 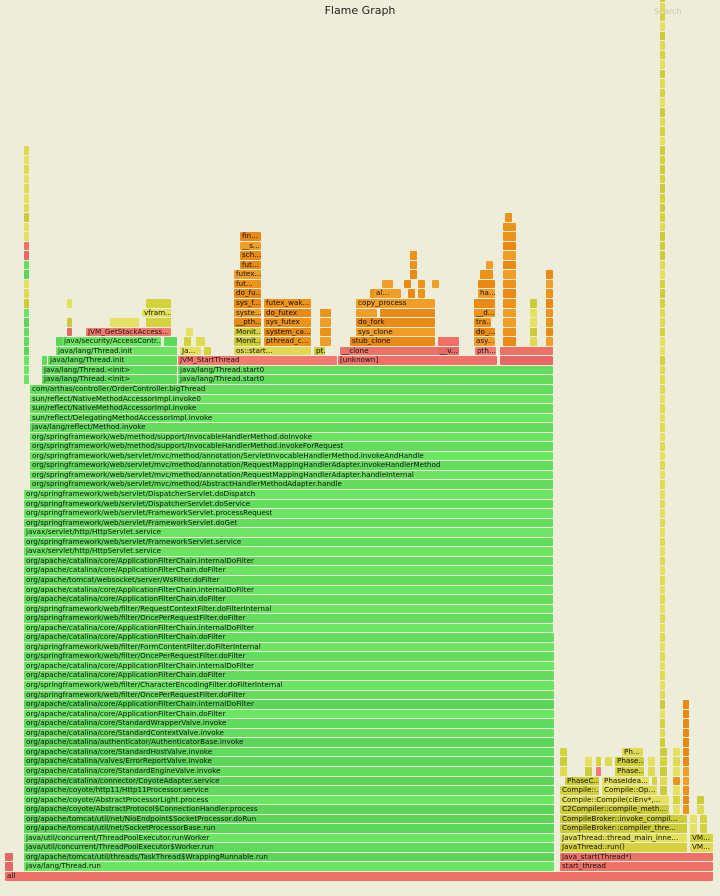 I want to click on flame-frame: do_futex, so click(x=287, y=313).